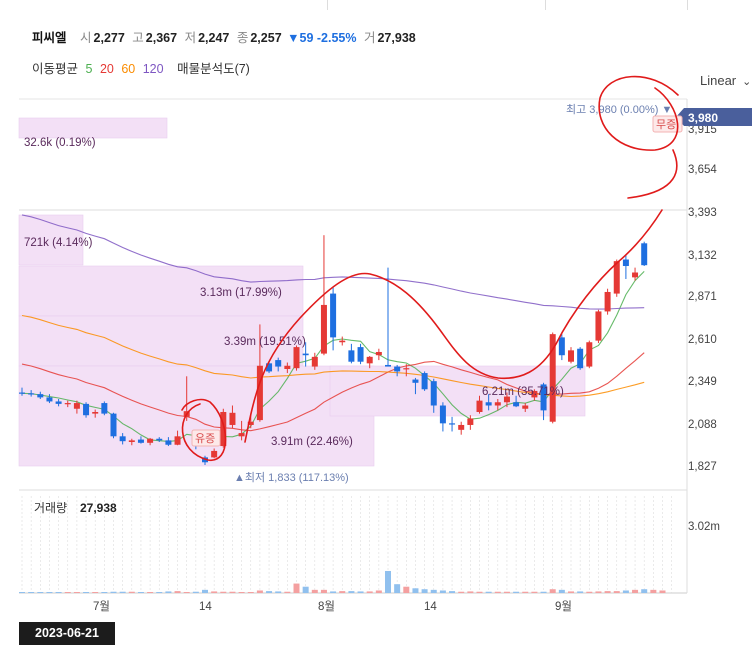 This screenshot has width=752, height=669. I want to click on scale-dropdown: Linear ⌄, so click(725, 80).